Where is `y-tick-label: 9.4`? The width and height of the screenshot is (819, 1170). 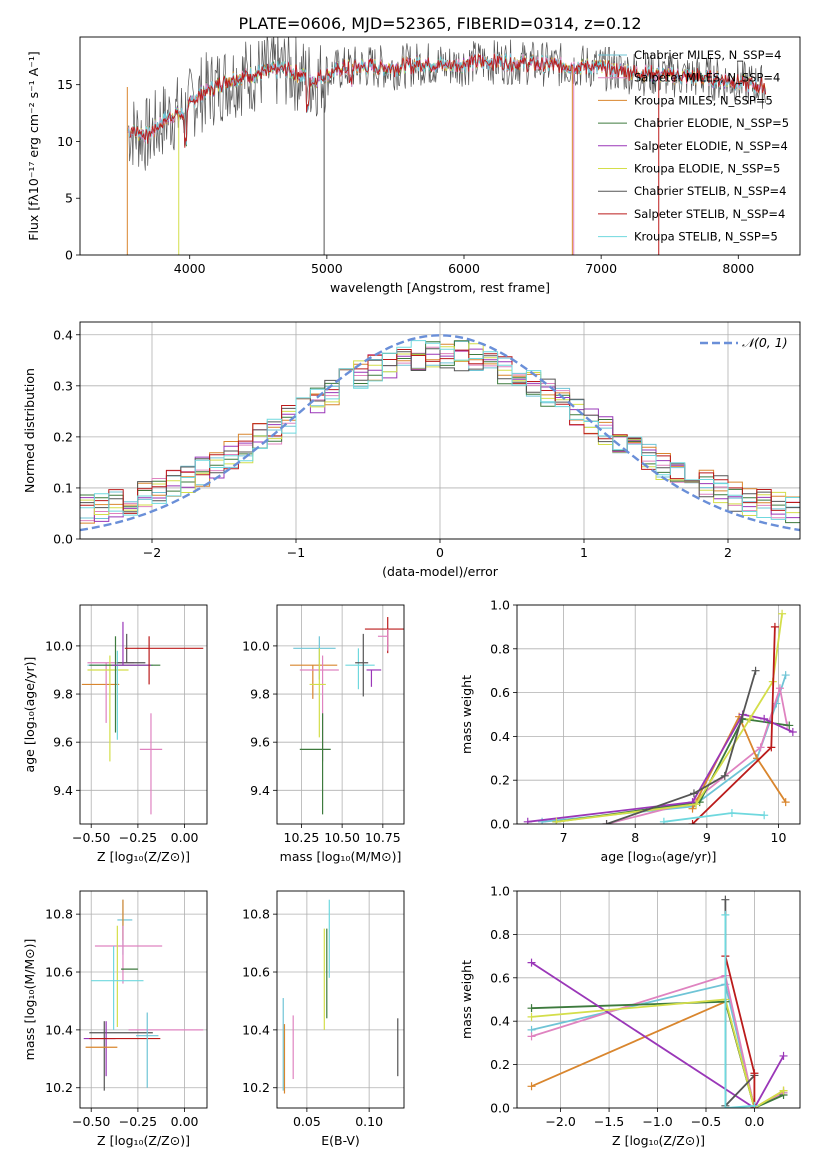
y-tick-label: 9.4 is located at coordinates (63, 790).